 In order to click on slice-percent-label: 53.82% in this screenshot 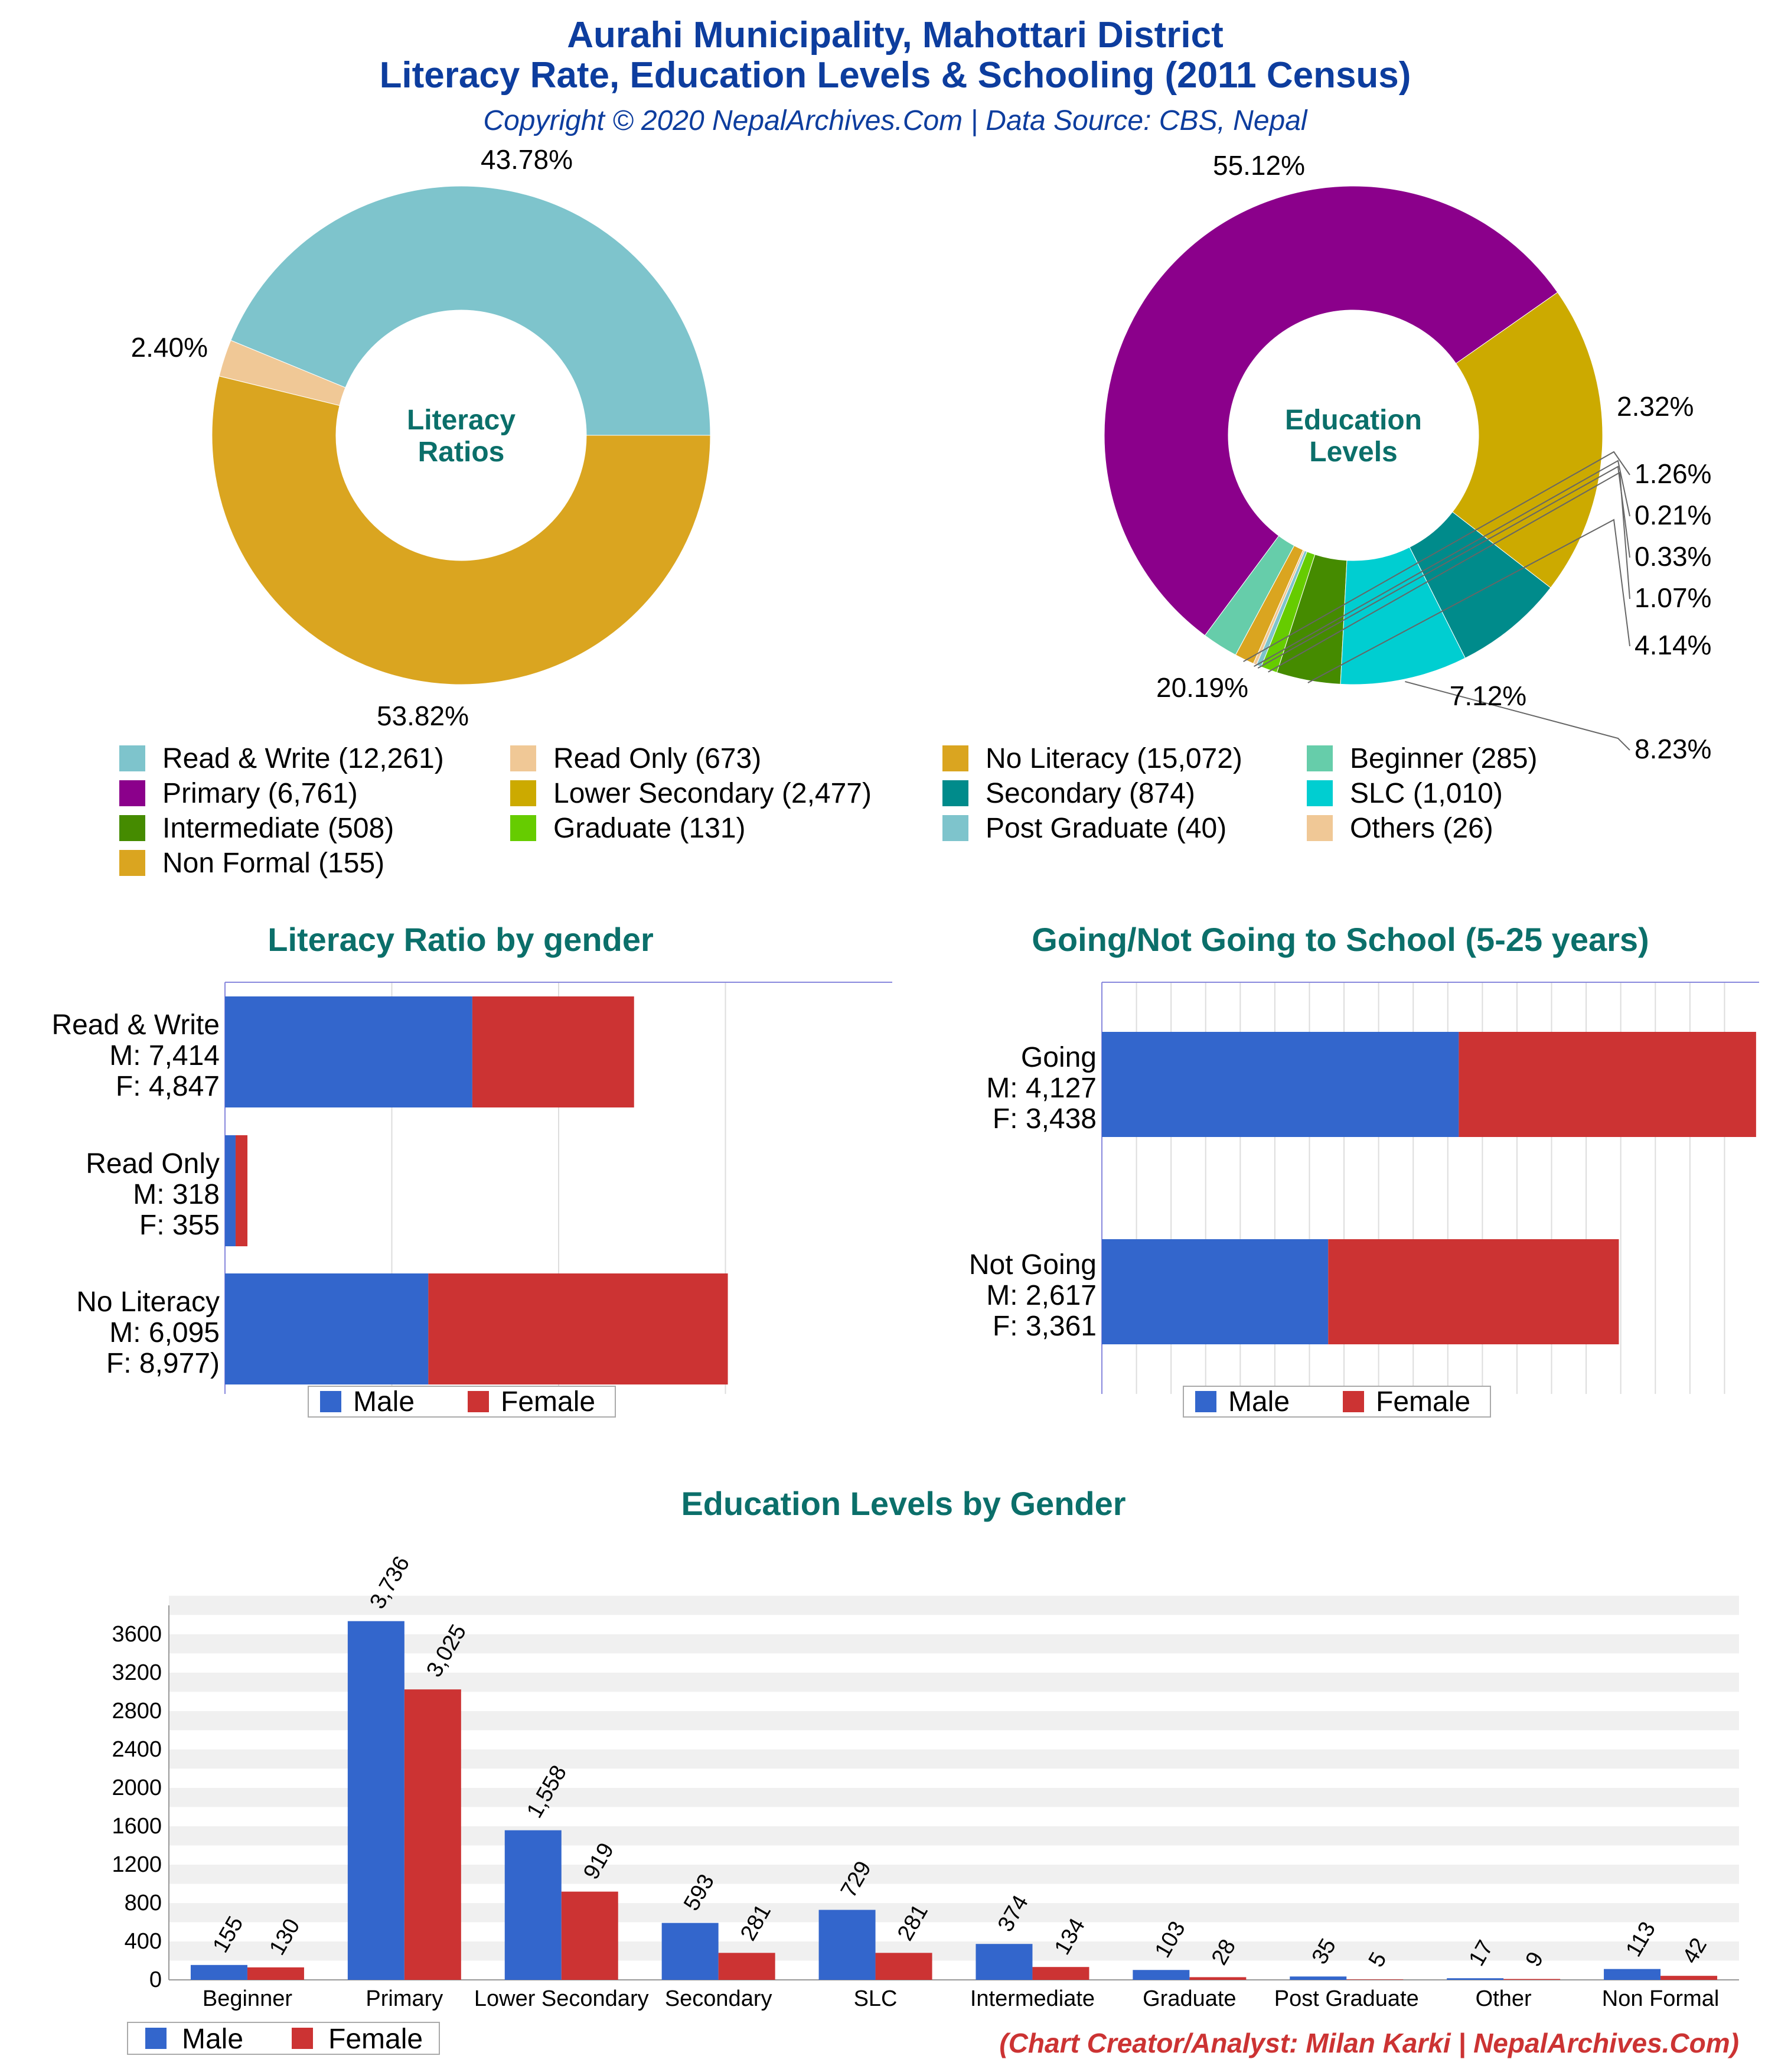, I will do `click(423, 716)`.